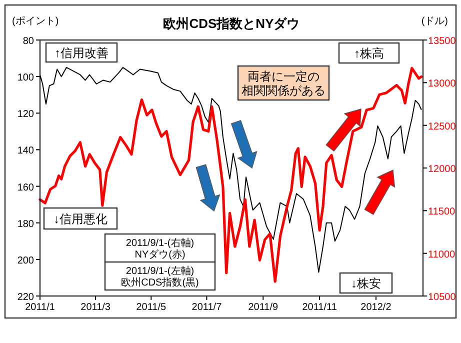 This screenshot has height=343, width=461. I want to click on annotation: ↓株安, so click(366, 283).